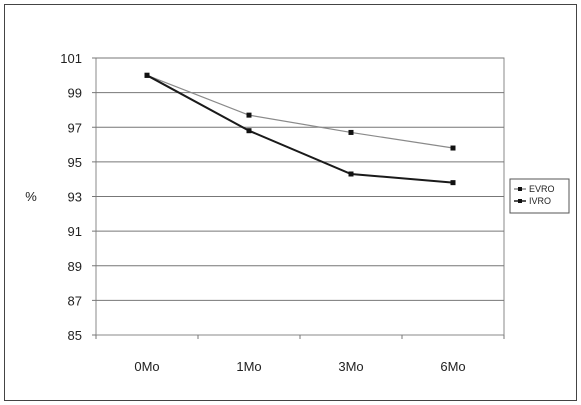  I want to click on series-line-ivro, so click(300, 129).